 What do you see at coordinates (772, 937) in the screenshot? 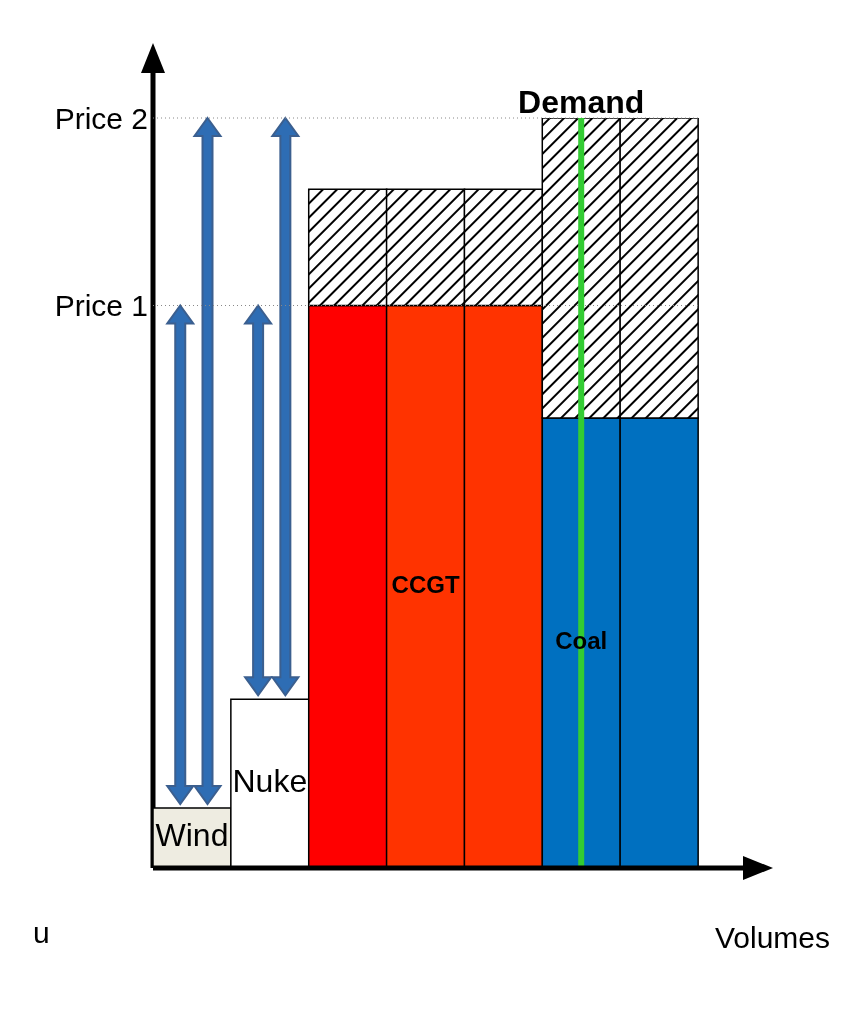
I see `x-axis-title: Volumes` at bounding box center [772, 937].